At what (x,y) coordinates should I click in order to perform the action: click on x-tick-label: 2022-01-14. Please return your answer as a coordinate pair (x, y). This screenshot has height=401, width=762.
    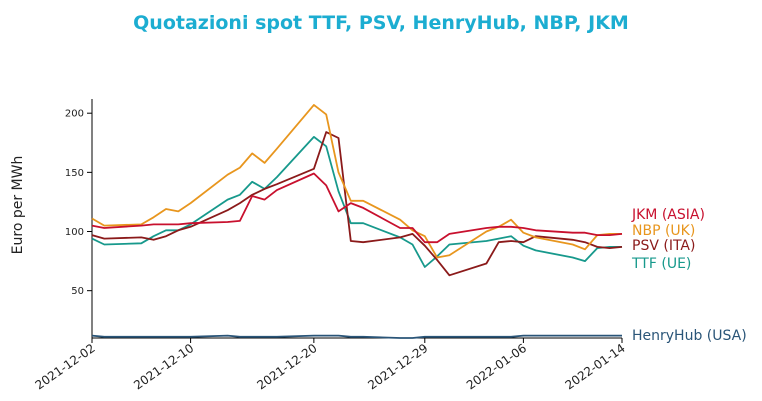
    Looking at the image, I should click on (595, 366).